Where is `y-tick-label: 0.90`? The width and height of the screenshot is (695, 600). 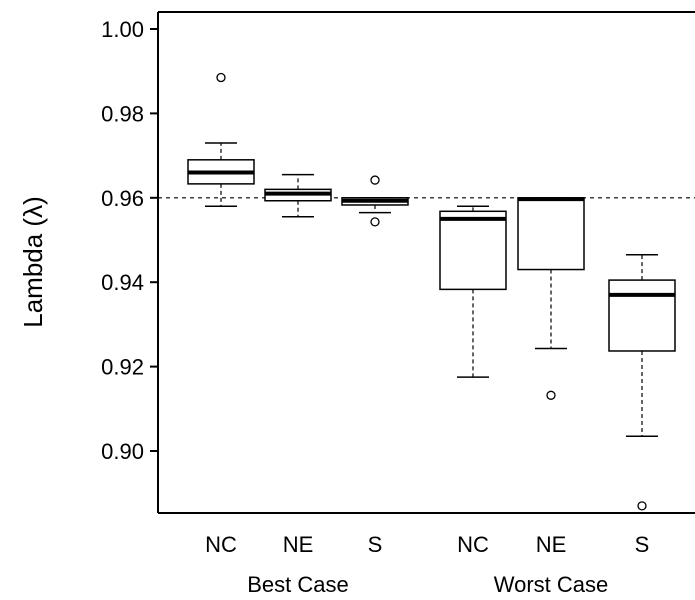 y-tick-label: 0.90 is located at coordinates (122, 451).